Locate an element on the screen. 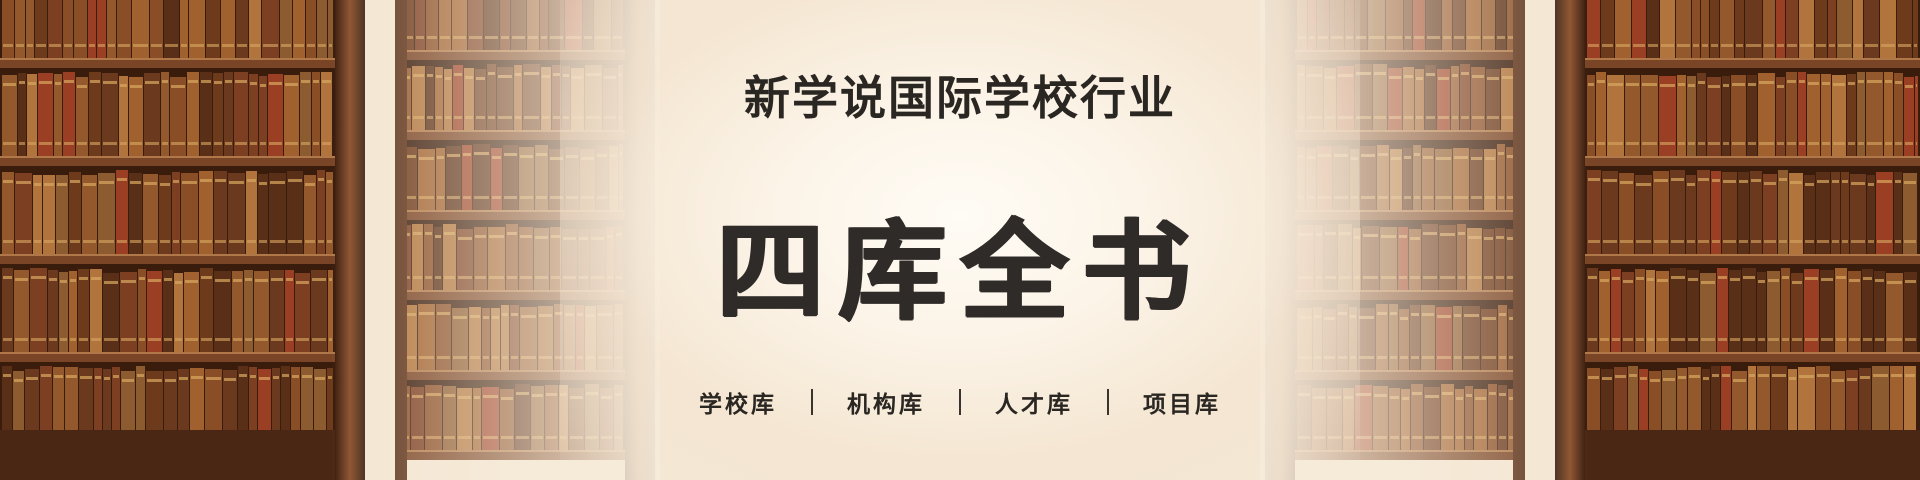  nav-item-talent-library: 人才库 is located at coordinates (1034, 405).